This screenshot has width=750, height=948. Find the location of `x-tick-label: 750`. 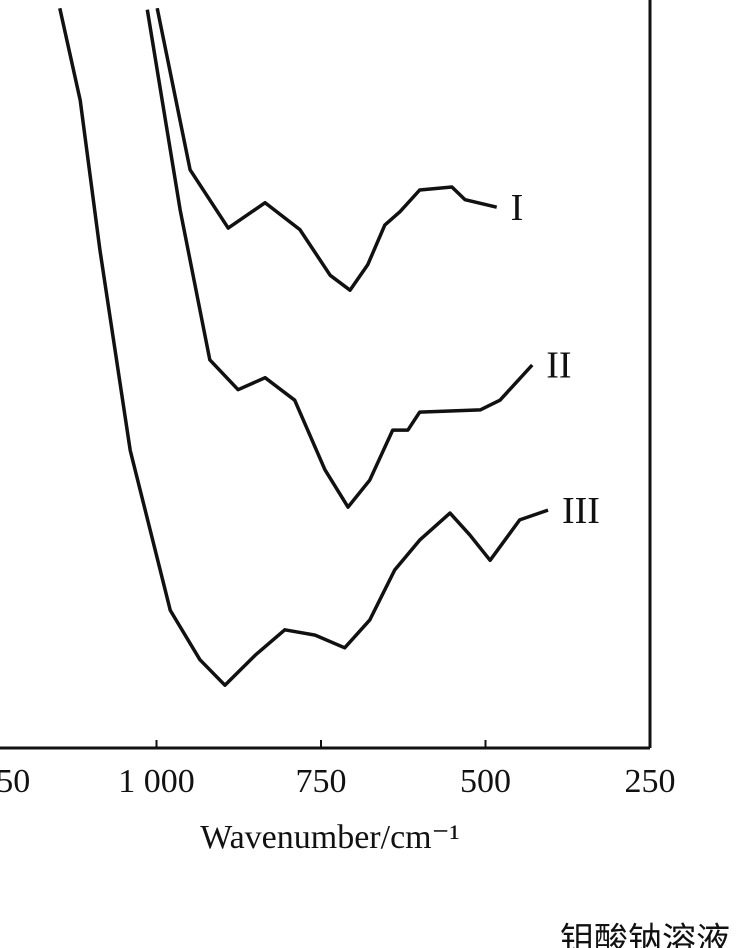

x-tick-label: 750 is located at coordinates (321, 781).